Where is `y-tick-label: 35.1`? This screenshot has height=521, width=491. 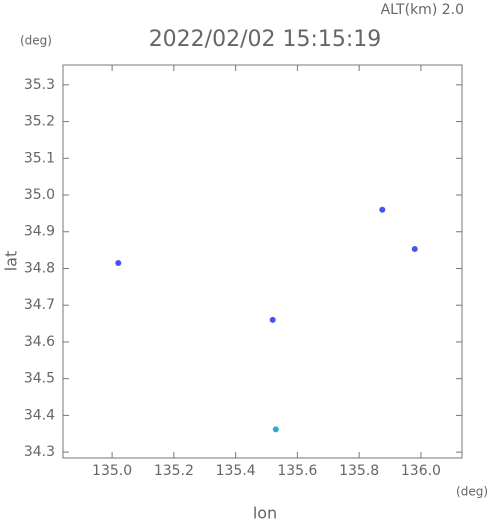 y-tick-label: 35.1 is located at coordinates (39, 158).